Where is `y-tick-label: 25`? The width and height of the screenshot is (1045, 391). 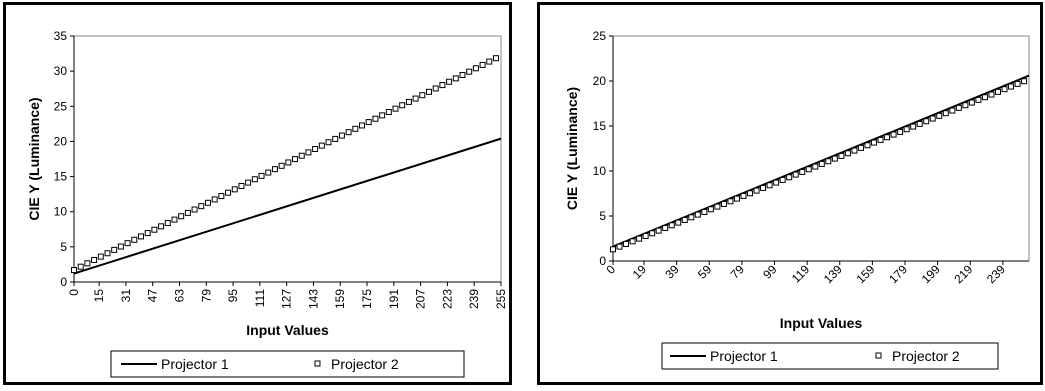 y-tick-label: 25 is located at coordinates (600, 36).